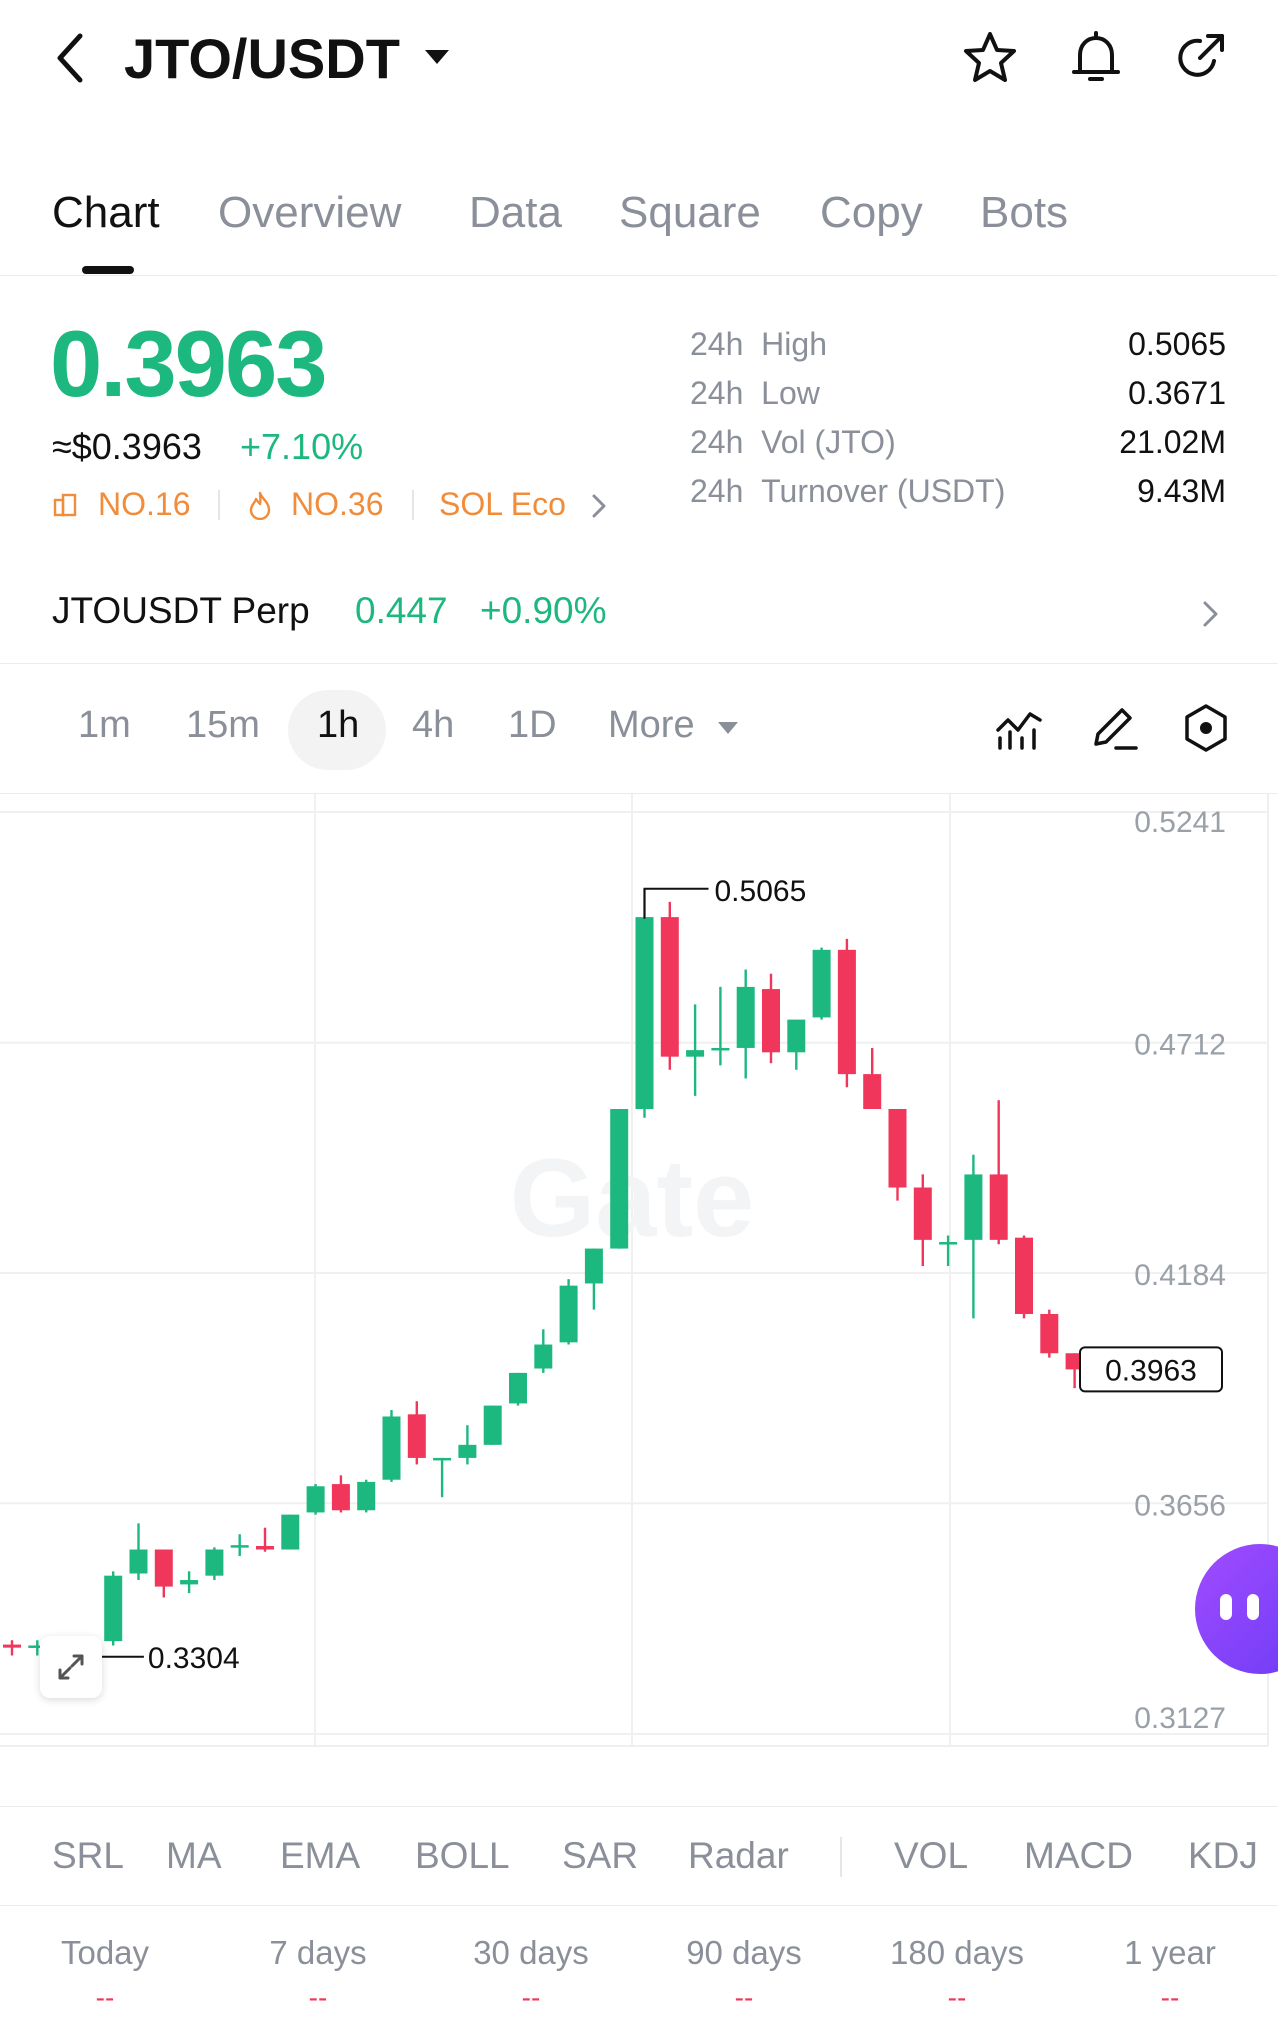 The width and height of the screenshot is (1278, 2044). What do you see at coordinates (515, 212) in the screenshot?
I see `tab-data: Data` at bounding box center [515, 212].